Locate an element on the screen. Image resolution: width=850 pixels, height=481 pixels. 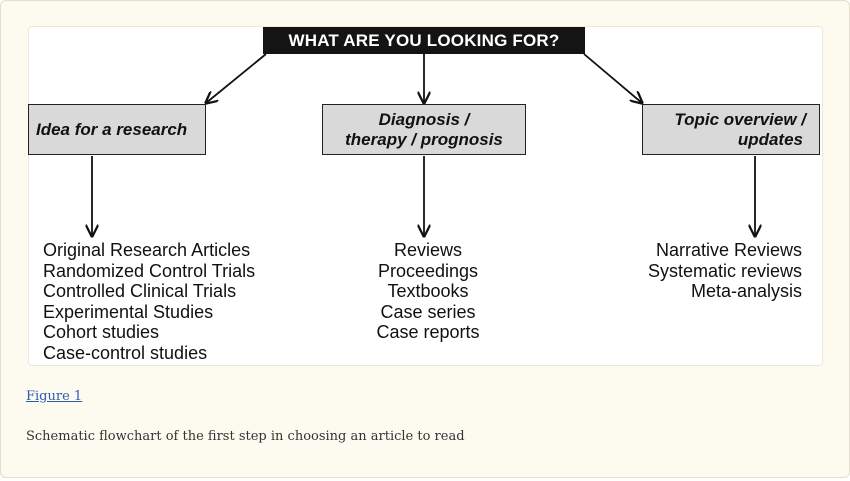
list-item: Proceedings is located at coordinates (428, 270).